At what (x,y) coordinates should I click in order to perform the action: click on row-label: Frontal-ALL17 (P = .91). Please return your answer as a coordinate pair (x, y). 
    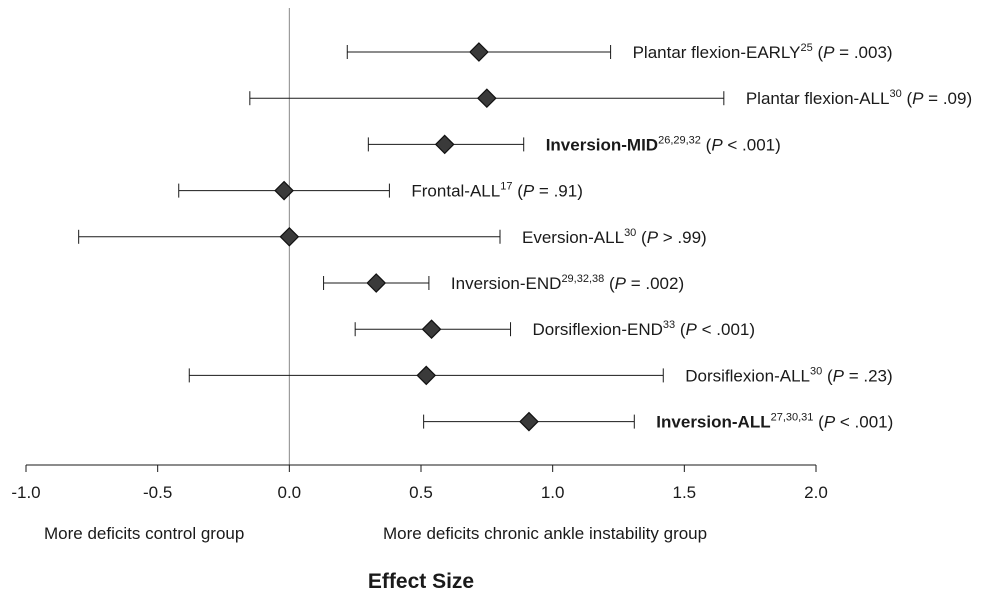
    Looking at the image, I should click on (496, 191).